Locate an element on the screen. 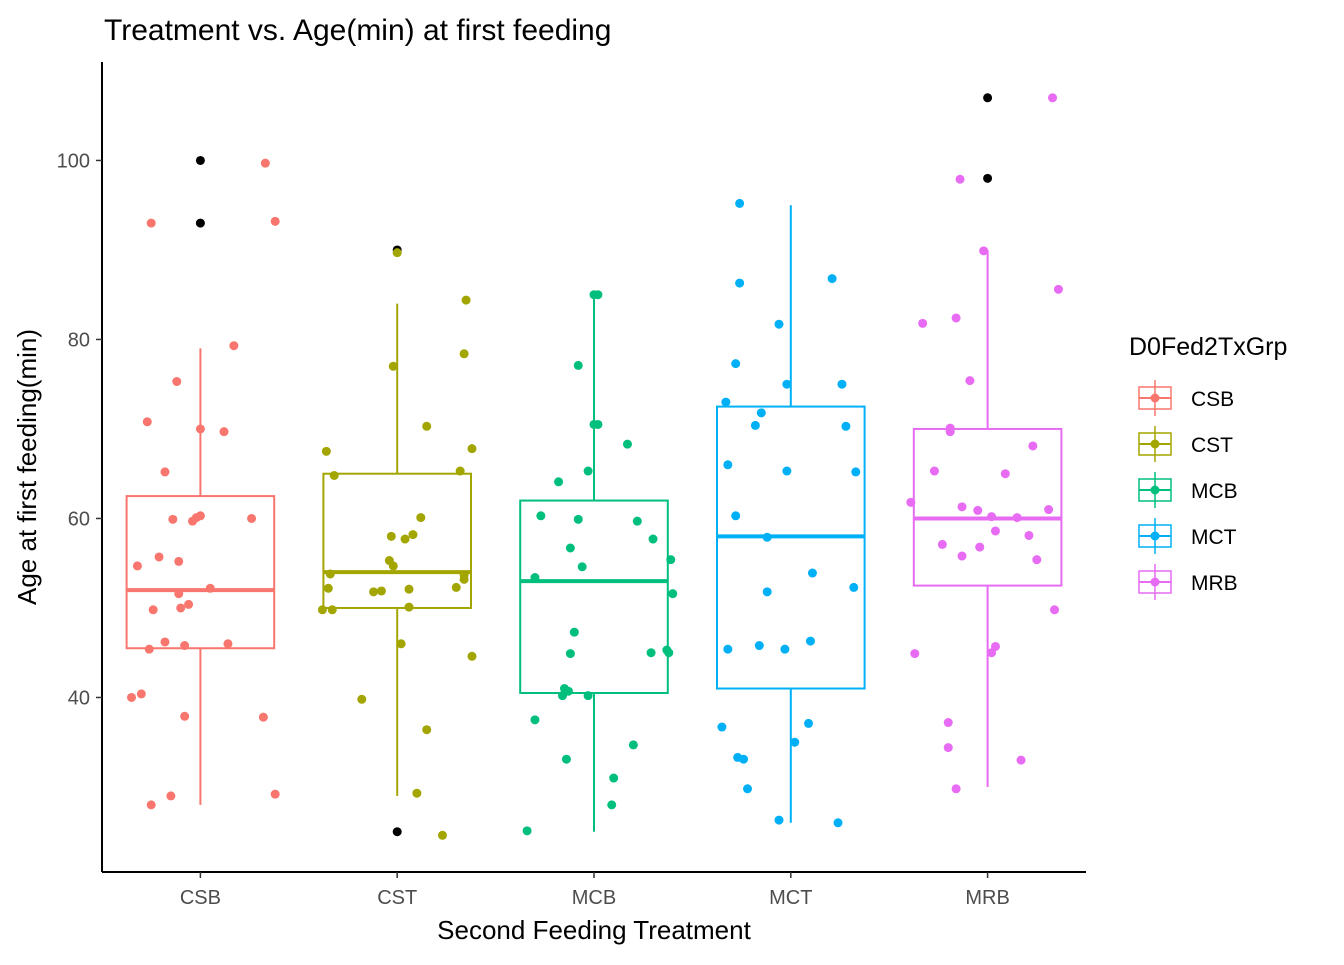 The height and width of the screenshot is (965, 1344). x-tick-label: CST is located at coordinates (397, 898).